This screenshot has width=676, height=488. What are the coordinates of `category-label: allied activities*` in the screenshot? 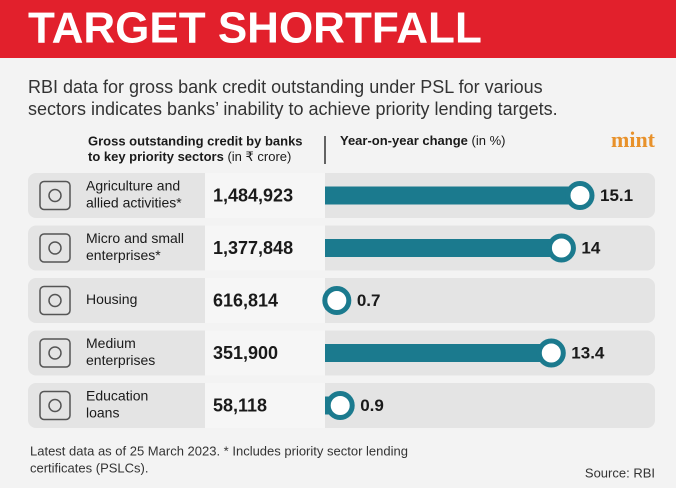 It's located at (134, 203).